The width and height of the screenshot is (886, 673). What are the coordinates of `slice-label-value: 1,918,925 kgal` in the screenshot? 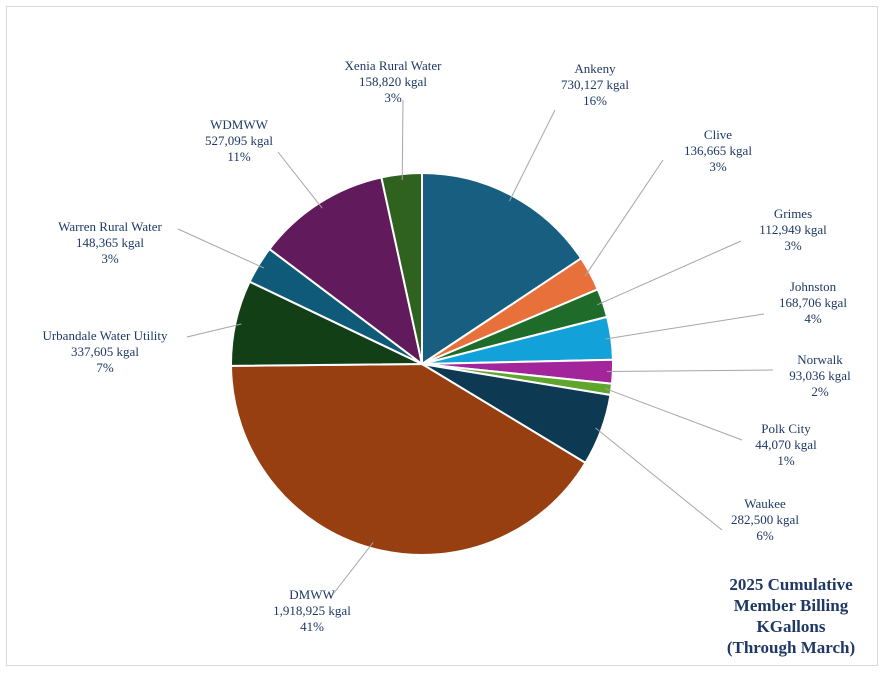 It's located at (312, 610).